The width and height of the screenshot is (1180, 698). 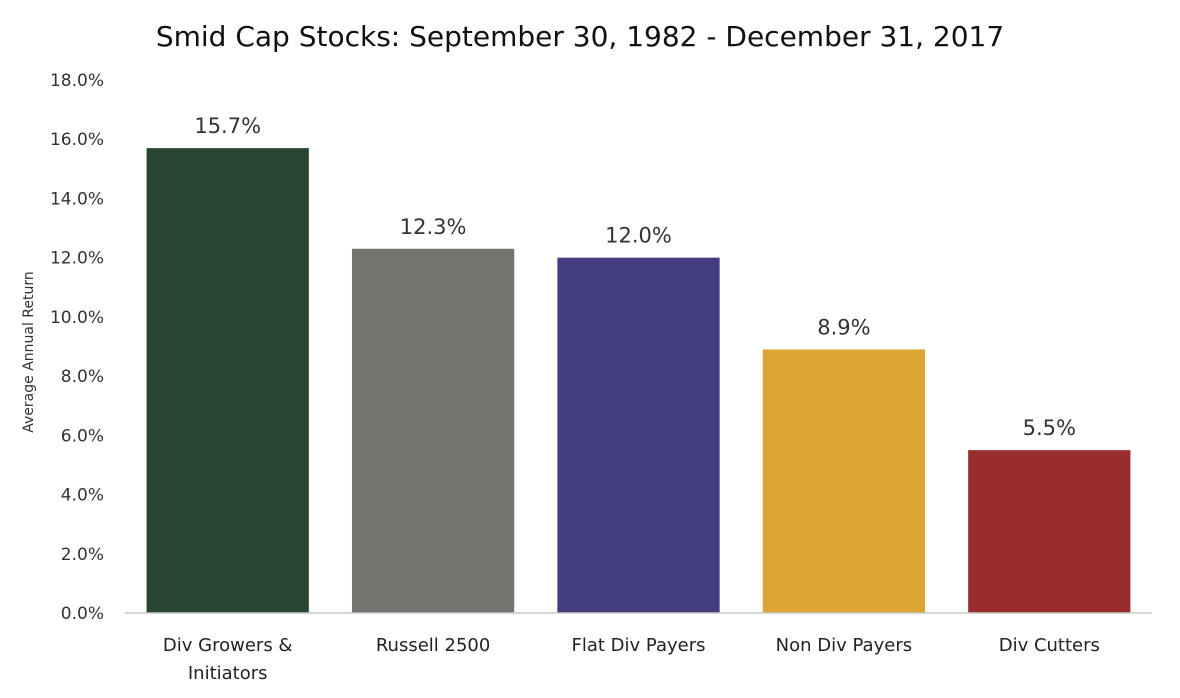 What do you see at coordinates (843, 327) in the screenshot?
I see `data-label: 8.9%` at bounding box center [843, 327].